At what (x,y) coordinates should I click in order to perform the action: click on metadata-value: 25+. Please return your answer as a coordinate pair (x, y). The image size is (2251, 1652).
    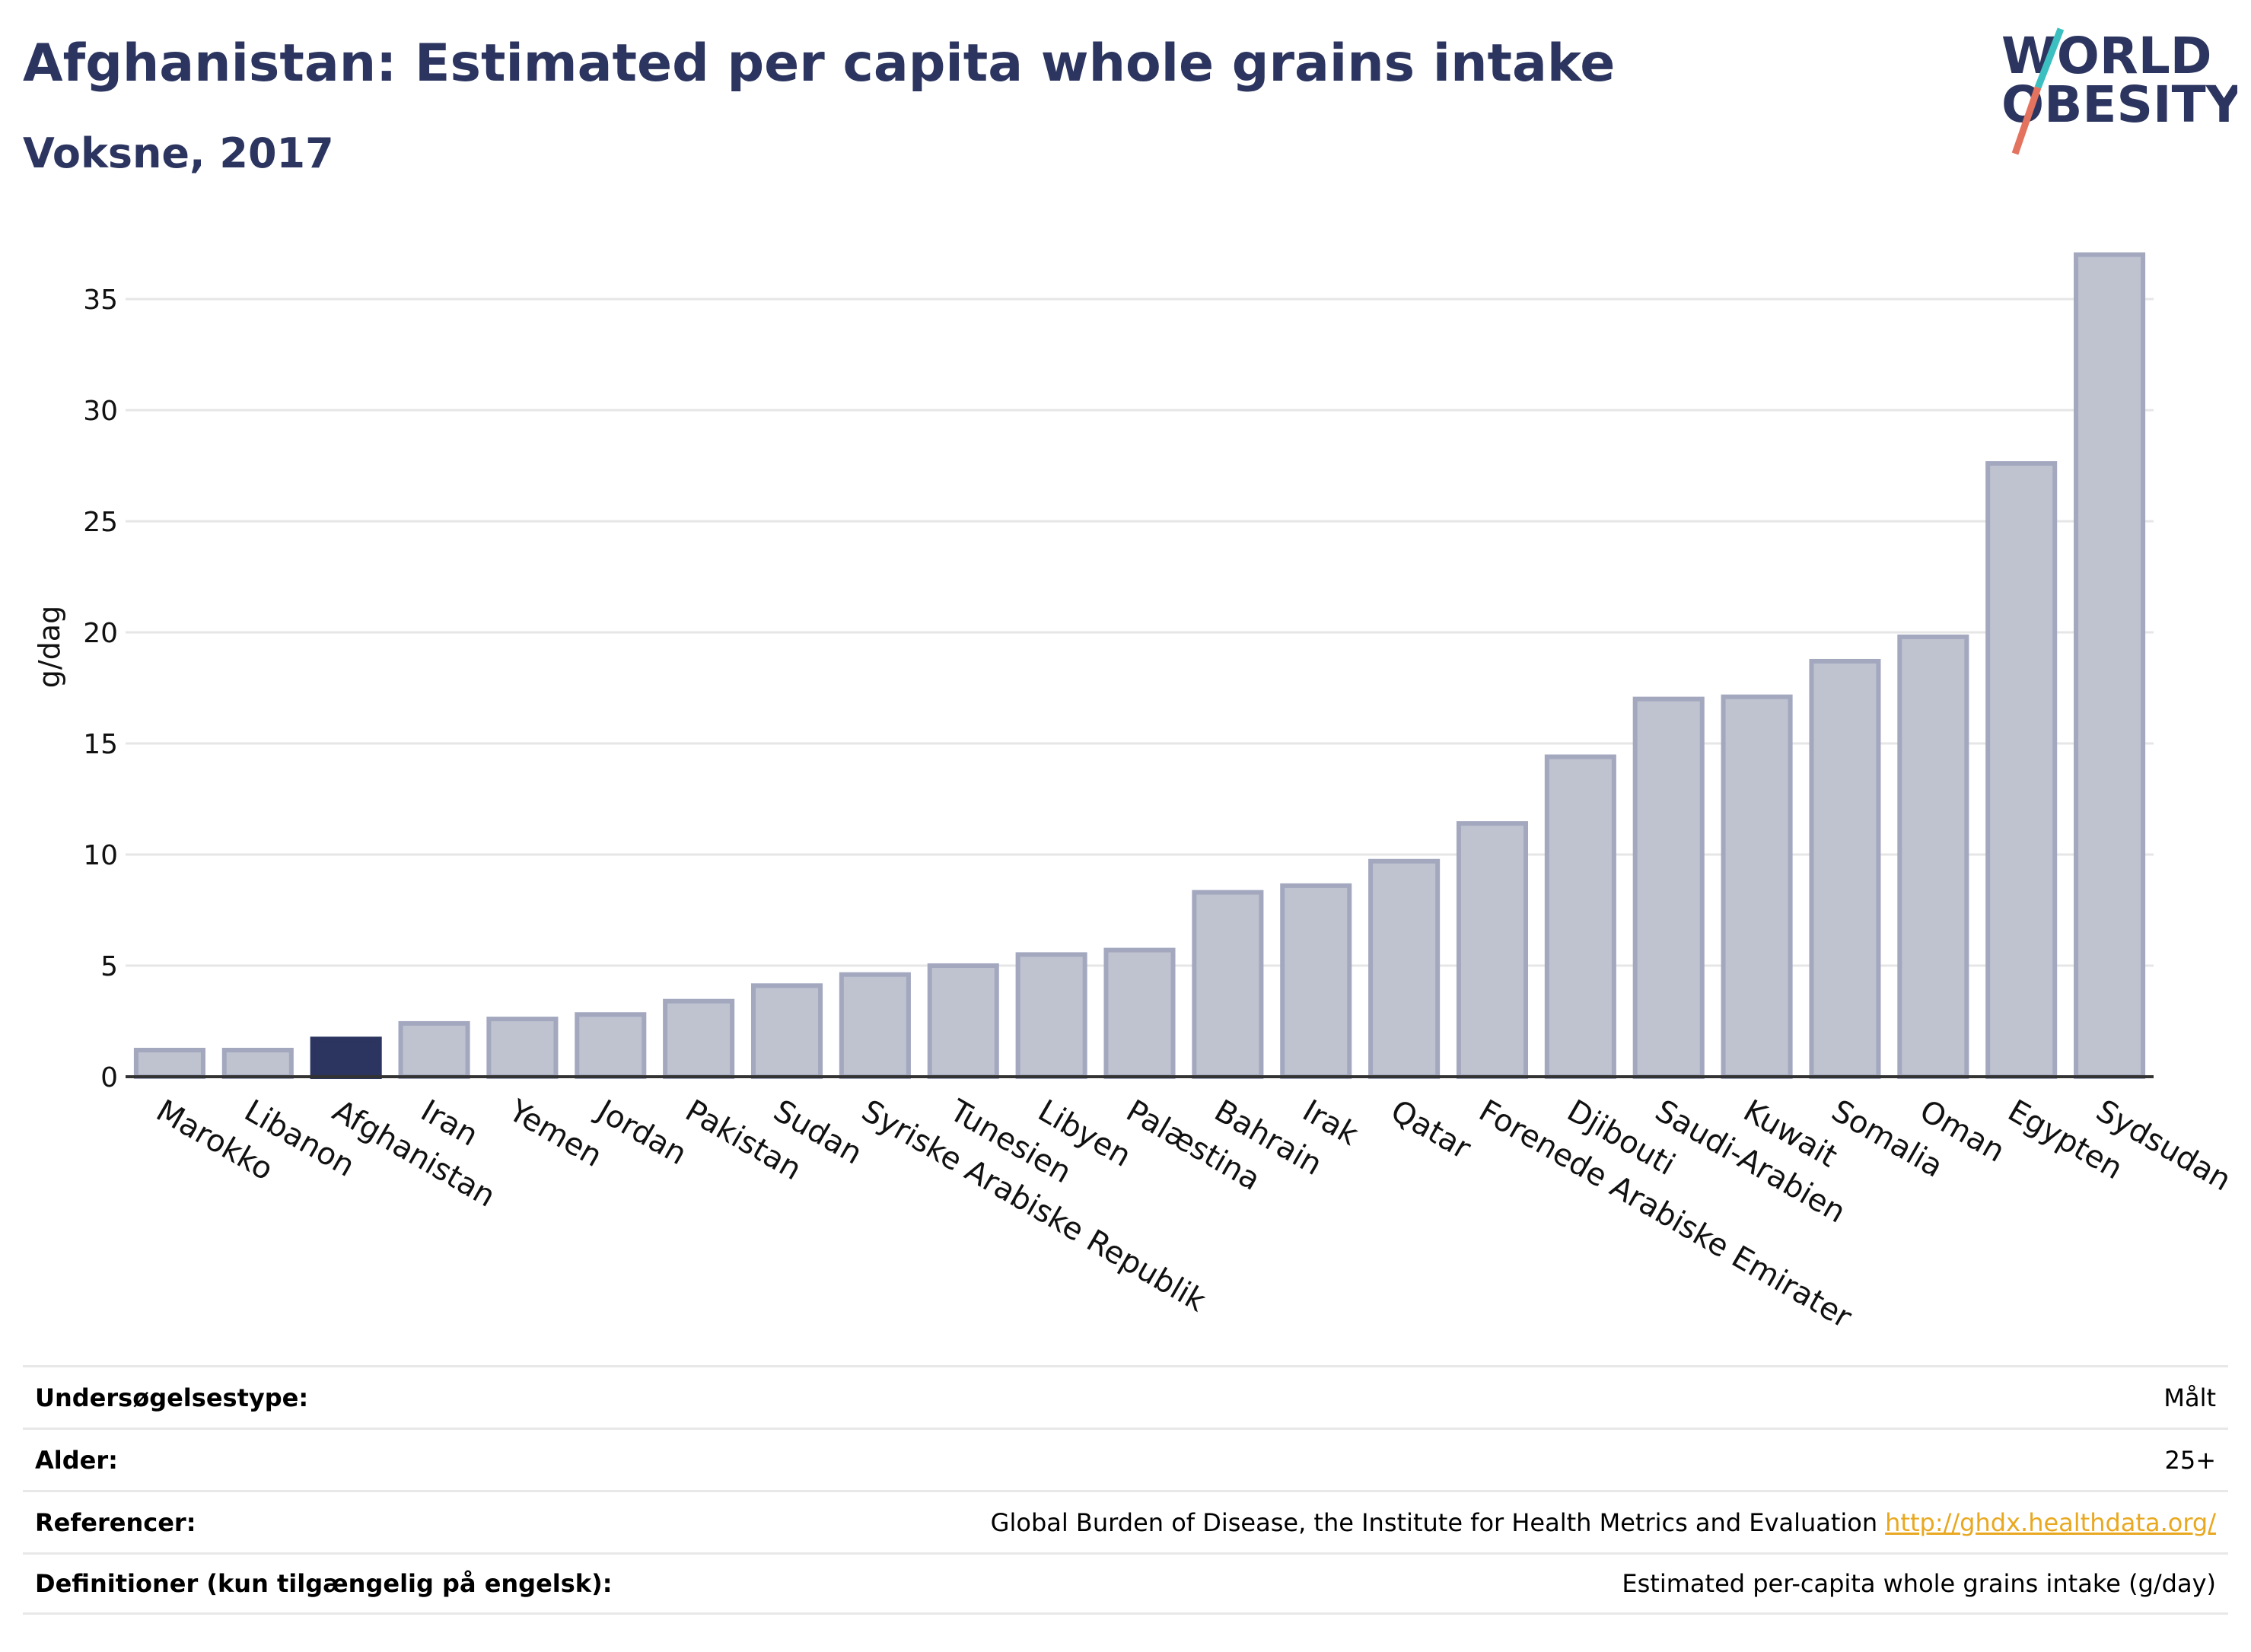
    Looking at the image, I should click on (2190, 1460).